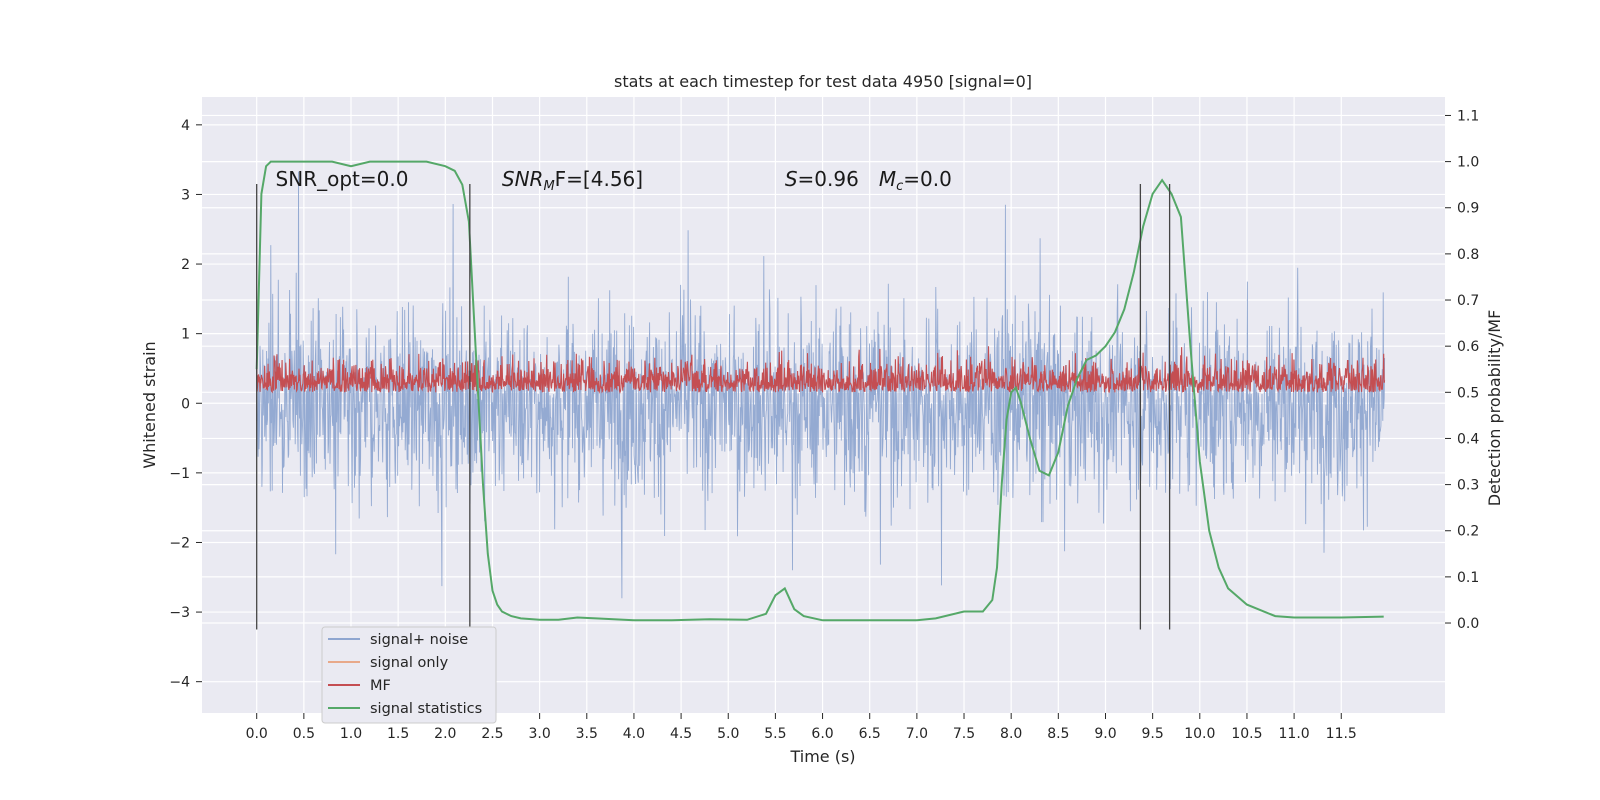  I want to click on legend-box, so click(409, 675).